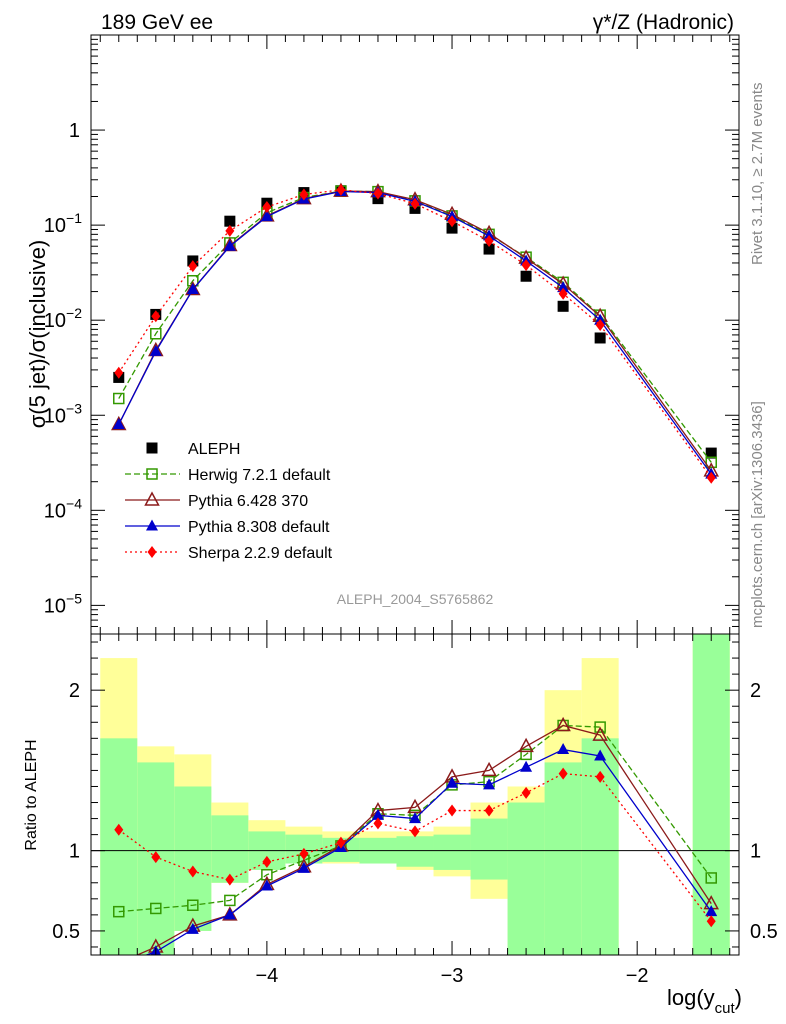 Image resolution: width=786 pixels, height=1024 pixels. I want to click on ratio-y-tick-label-right: 2, so click(755, 691).